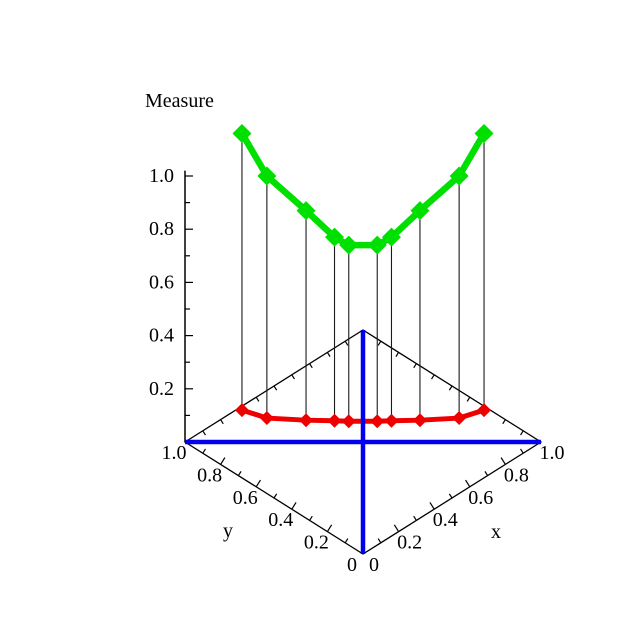  I want to click on measure-axis-tick-label: 0.4, so click(161, 336).